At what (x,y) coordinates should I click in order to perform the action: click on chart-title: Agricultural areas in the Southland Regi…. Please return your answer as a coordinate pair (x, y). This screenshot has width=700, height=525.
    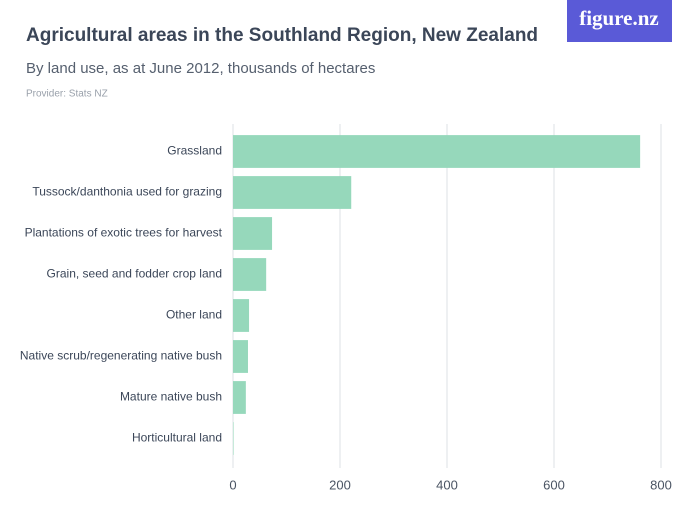
    Looking at the image, I should click on (282, 35).